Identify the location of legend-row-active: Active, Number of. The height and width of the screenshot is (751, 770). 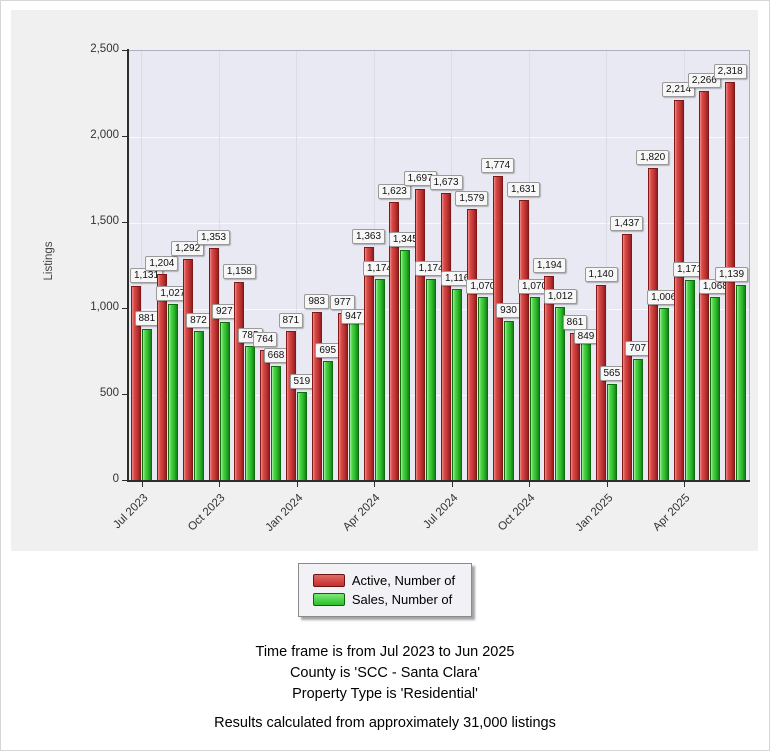
(384, 580).